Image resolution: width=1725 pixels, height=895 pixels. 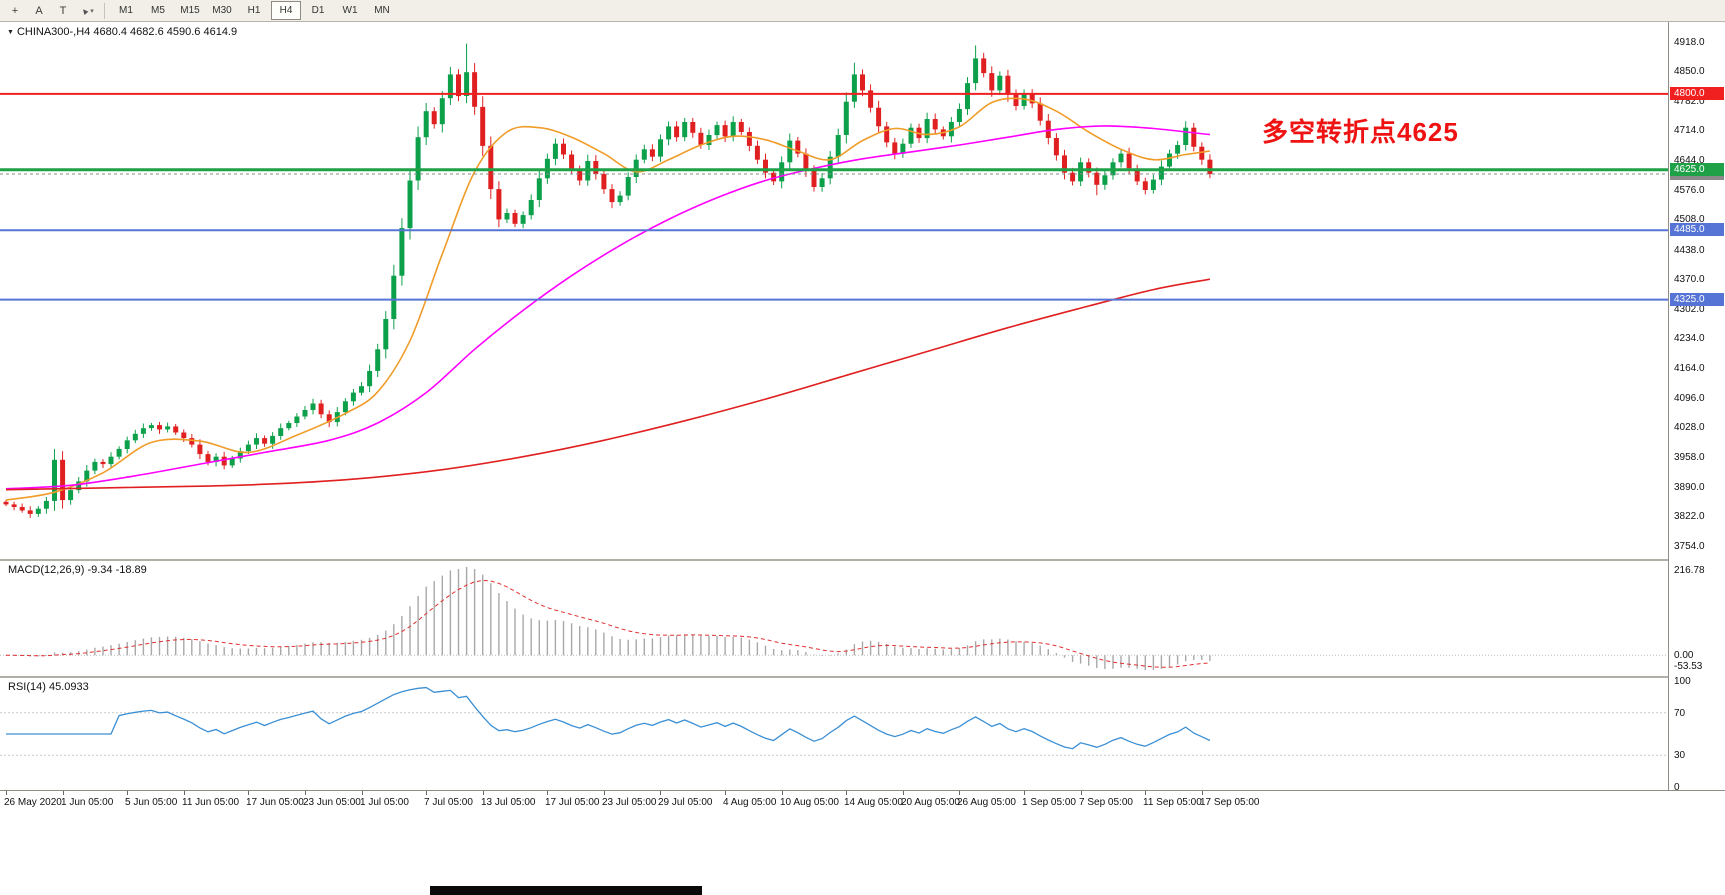 What do you see at coordinates (158, 10) in the screenshot?
I see `timeframe-button-m5: M5` at bounding box center [158, 10].